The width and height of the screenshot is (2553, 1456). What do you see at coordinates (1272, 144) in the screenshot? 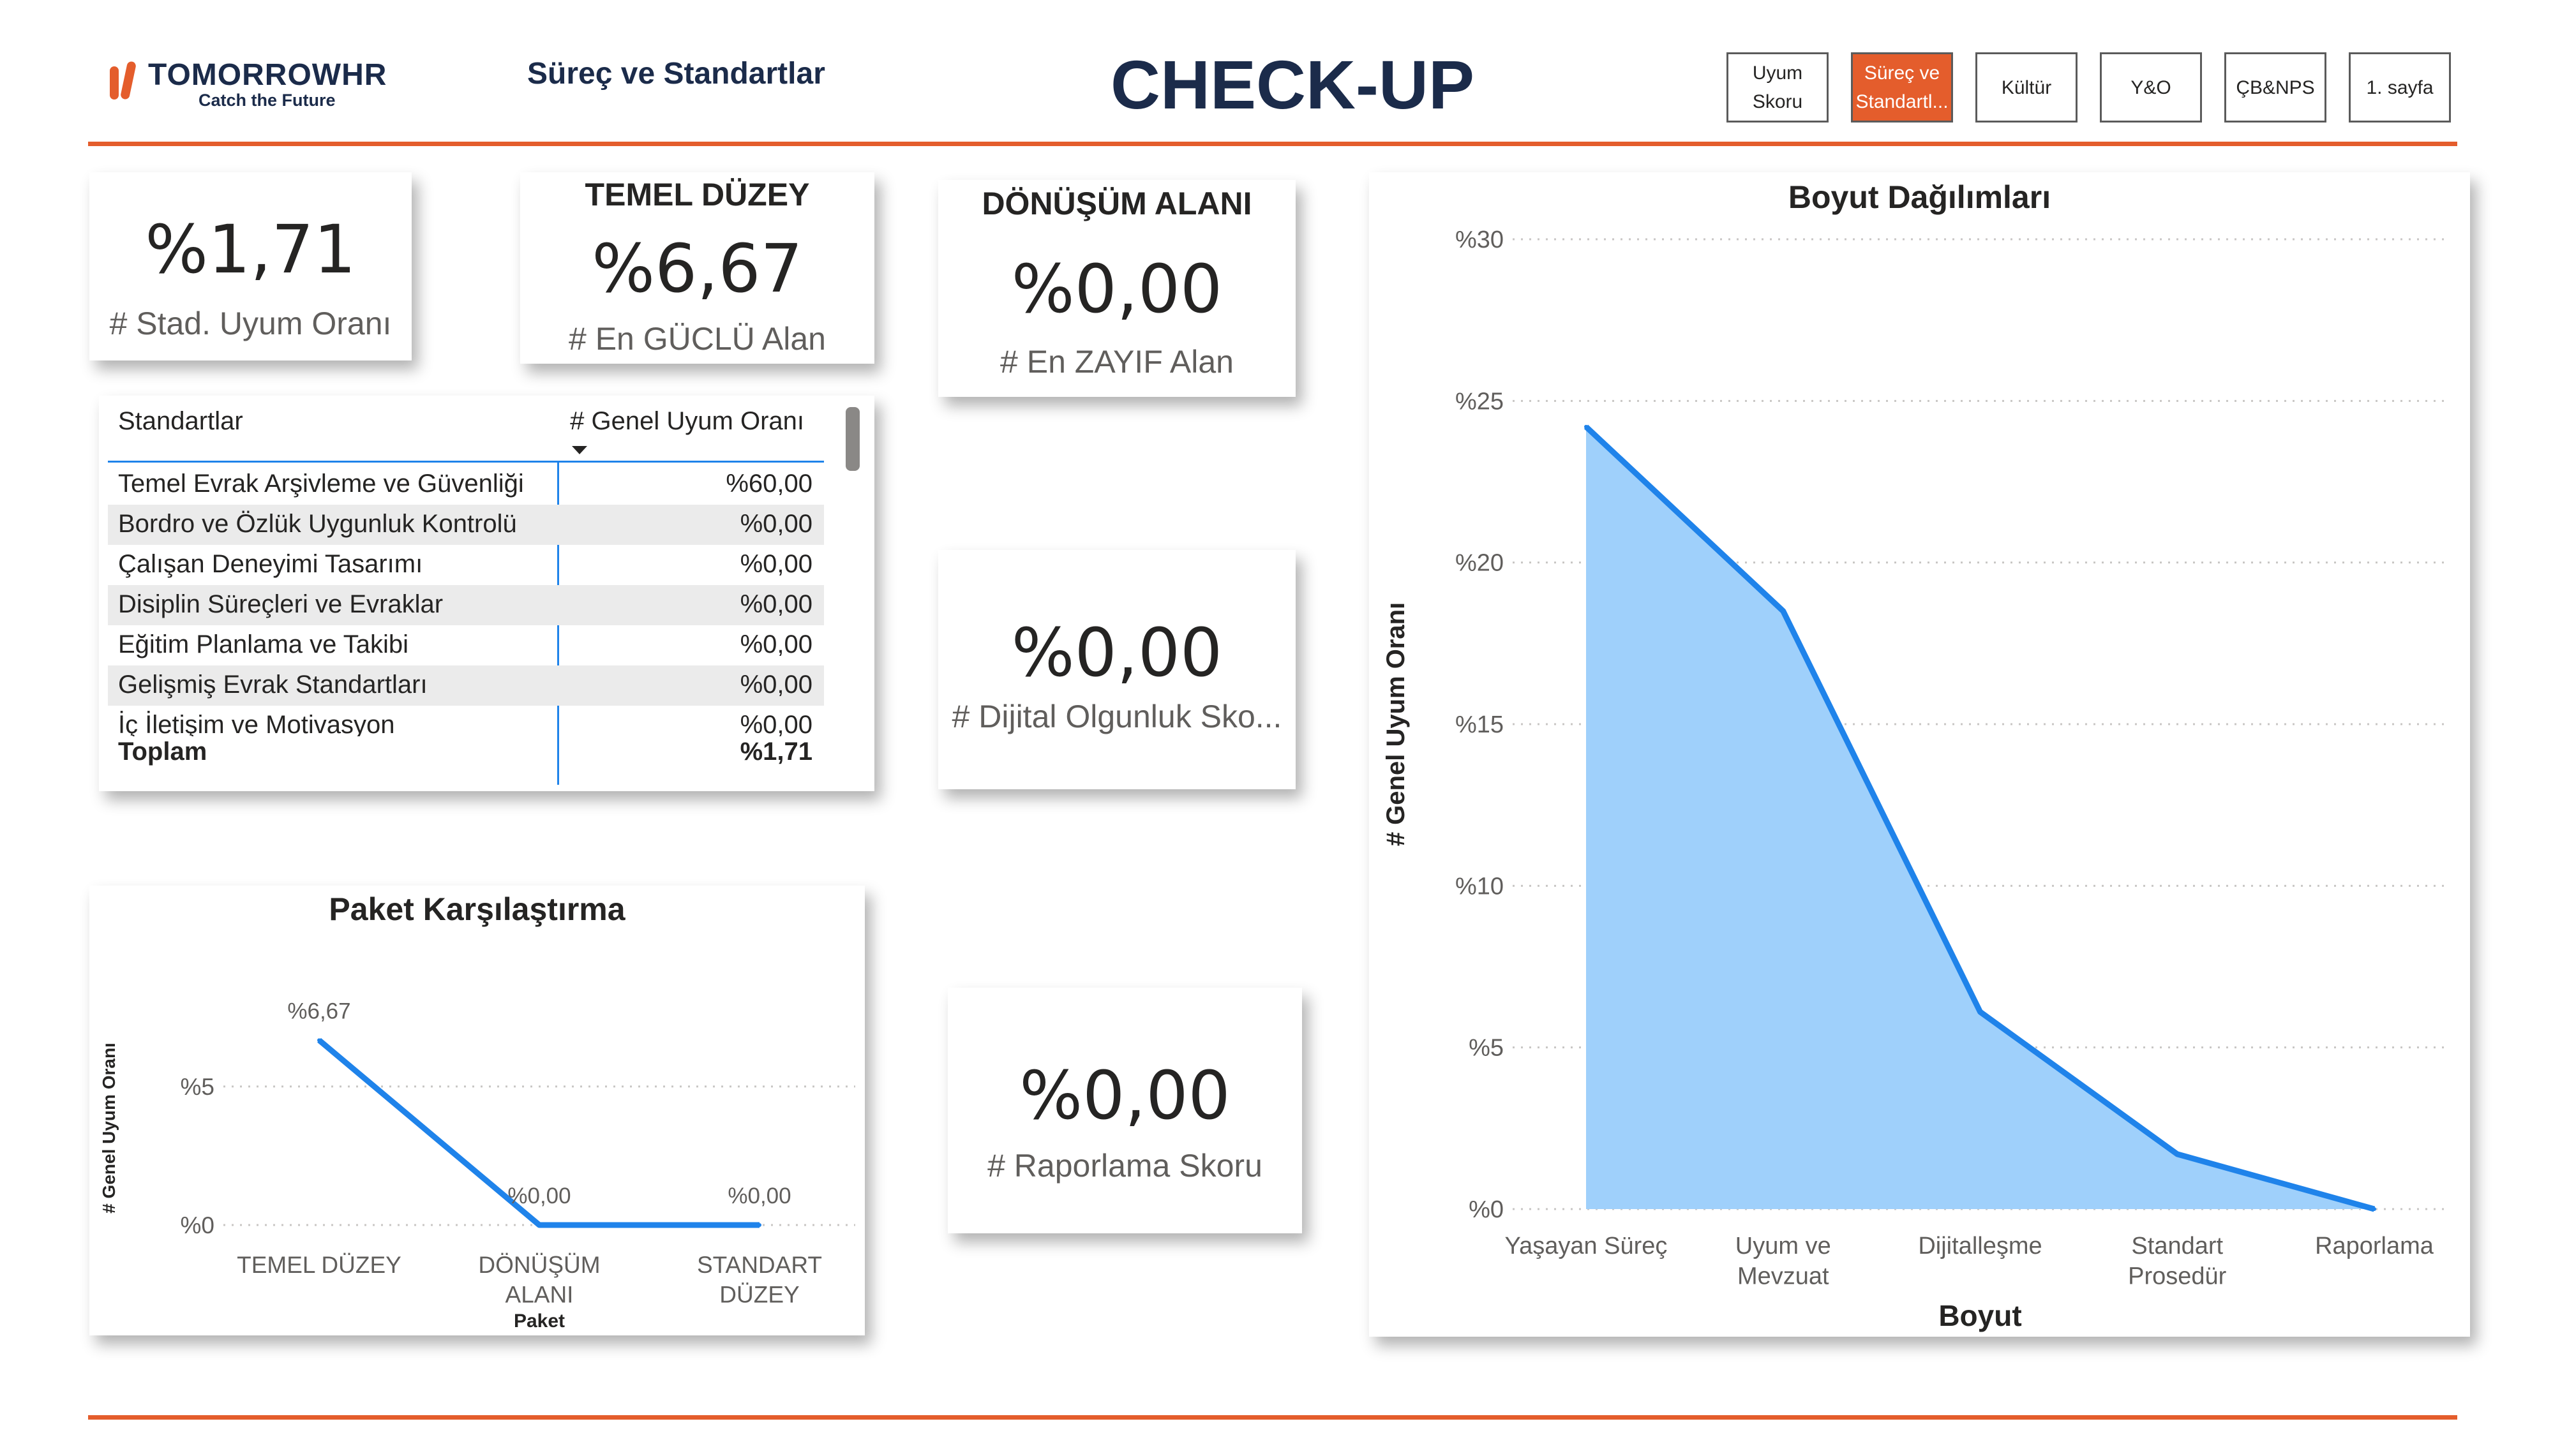
I see `header-divider` at bounding box center [1272, 144].